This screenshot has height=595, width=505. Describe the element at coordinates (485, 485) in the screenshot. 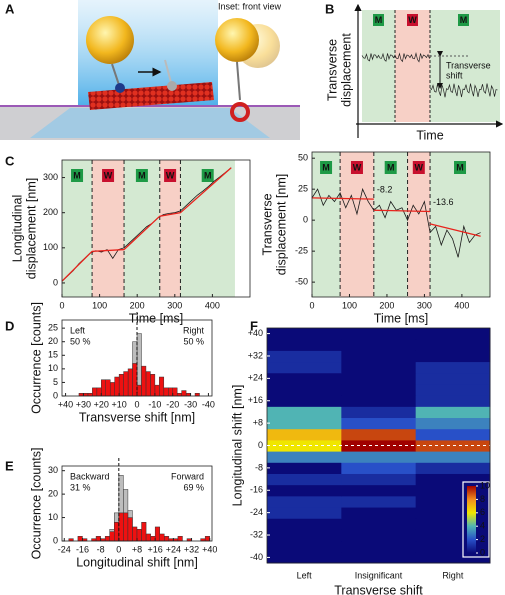

I see `colorbar-tick-label: 10` at that location.